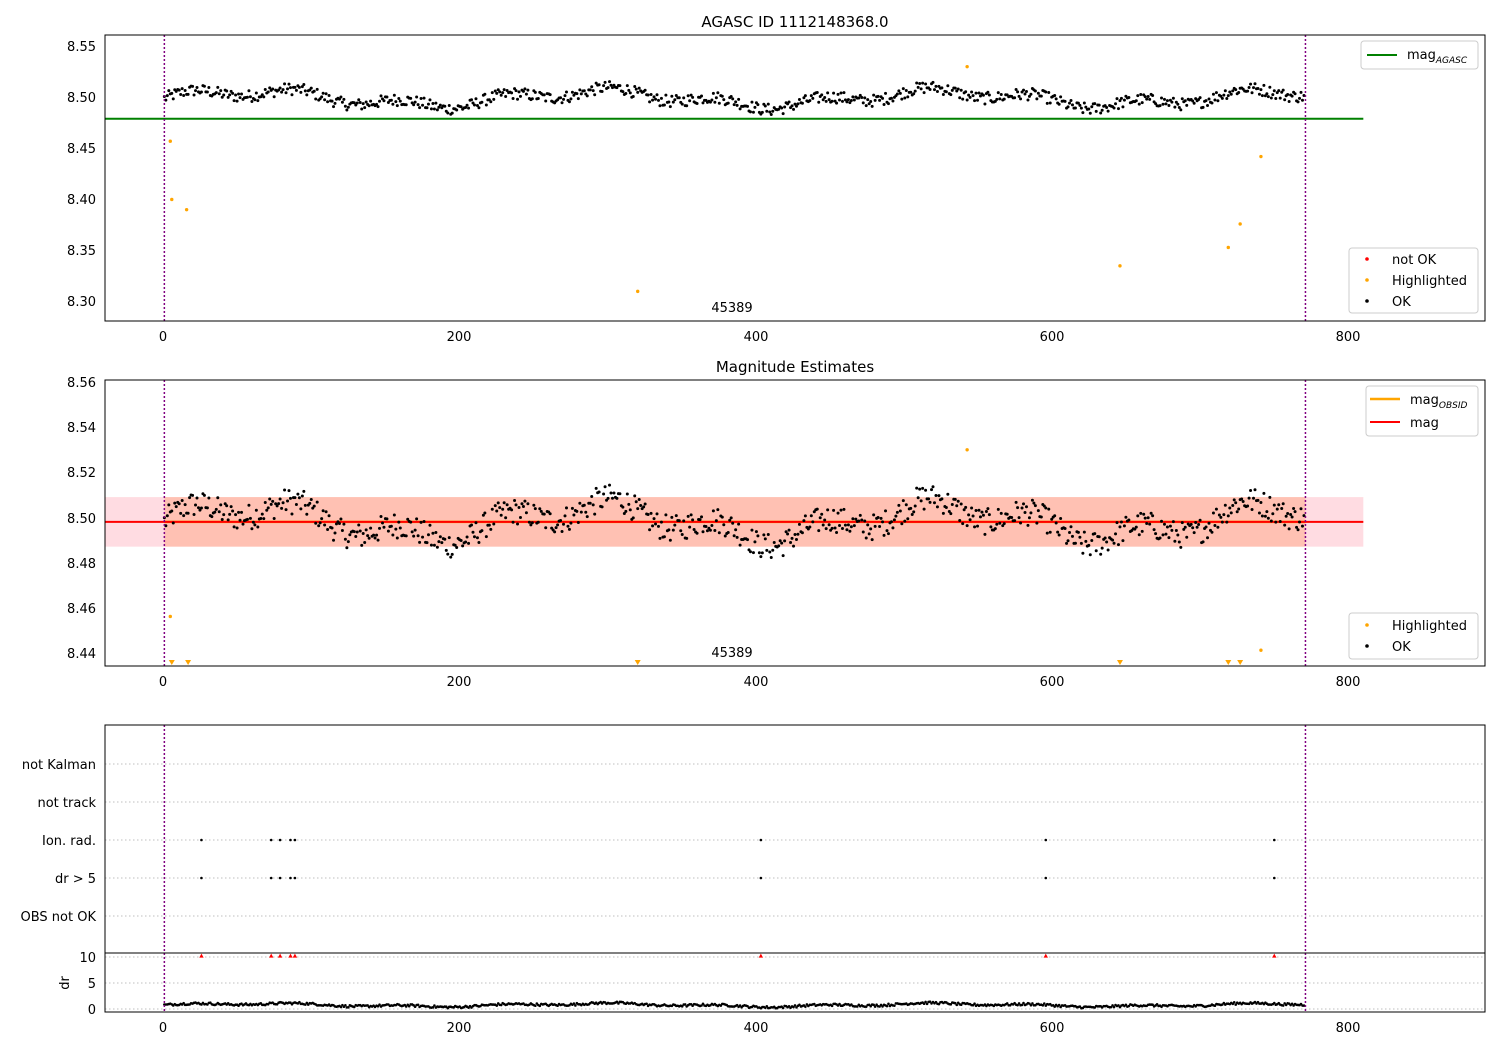 This screenshot has height=1050, width=1500. What do you see at coordinates (1274, 955) in the screenshot?
I see `clipped-marker` at bounding box center [1274, 955].